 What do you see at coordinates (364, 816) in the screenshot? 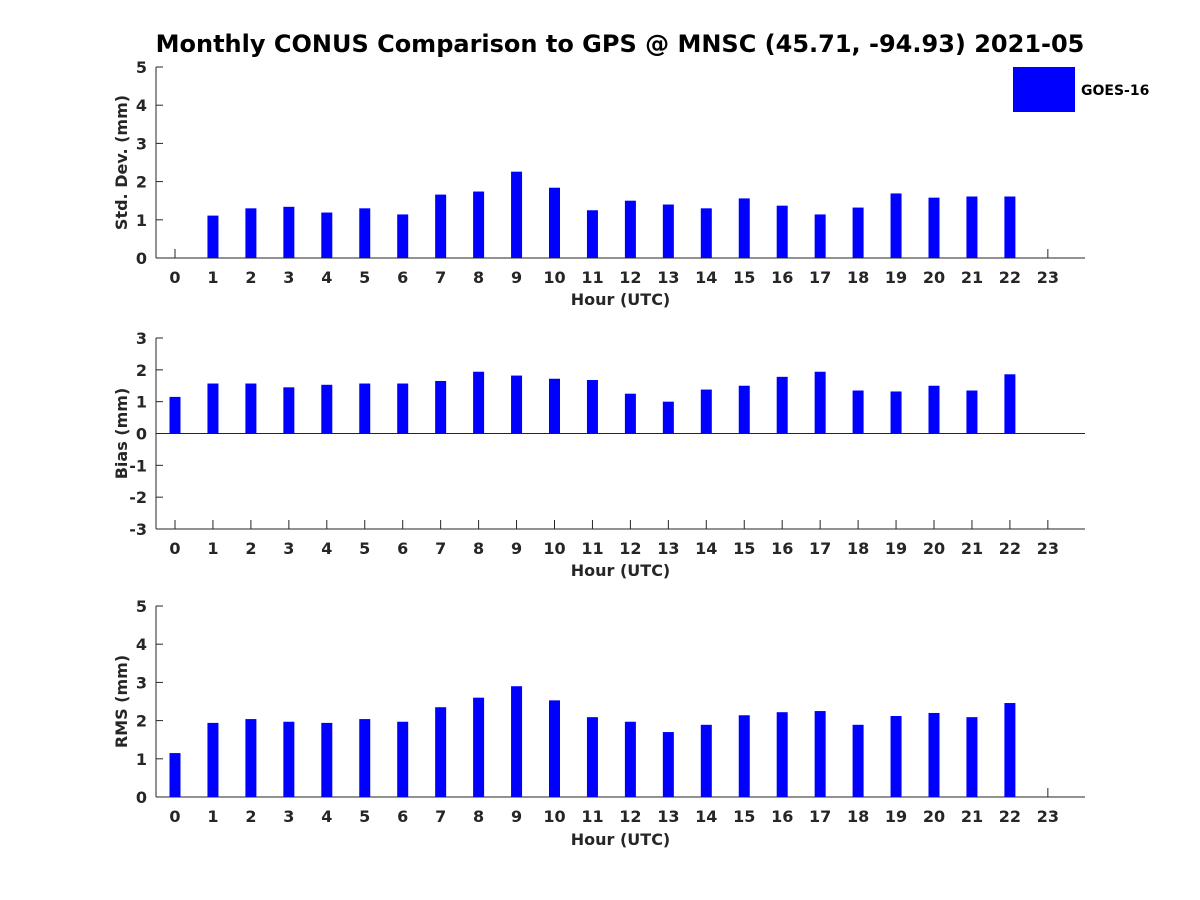
I see `x-tick-label: 5` at bounding box center [364, 816].